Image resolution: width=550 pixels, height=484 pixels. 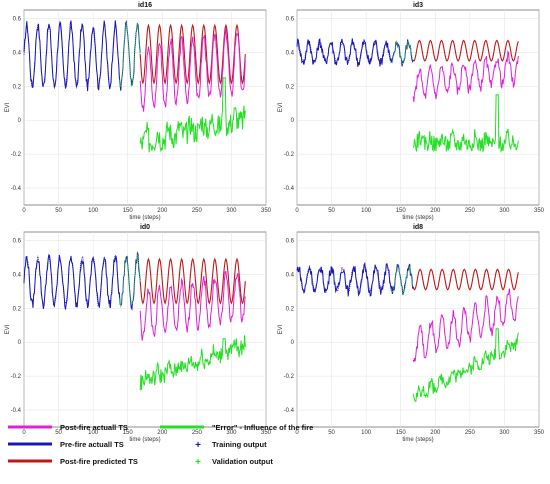 I want to click on chart-title: id8, so click(x=418, y=227).